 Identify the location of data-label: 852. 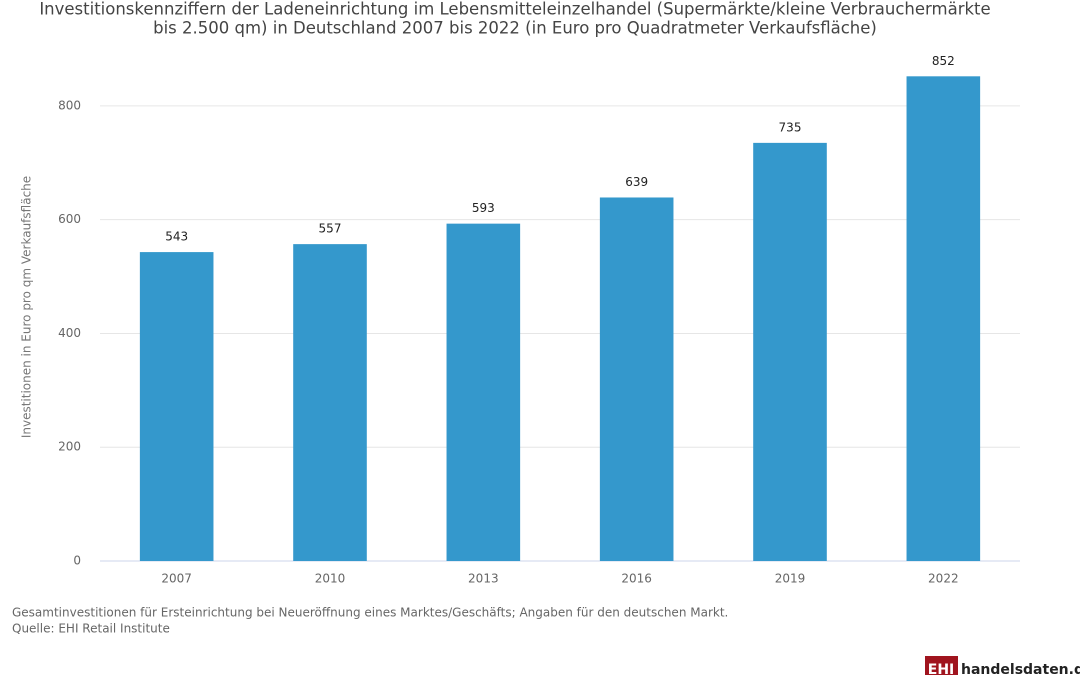
(943, 61).